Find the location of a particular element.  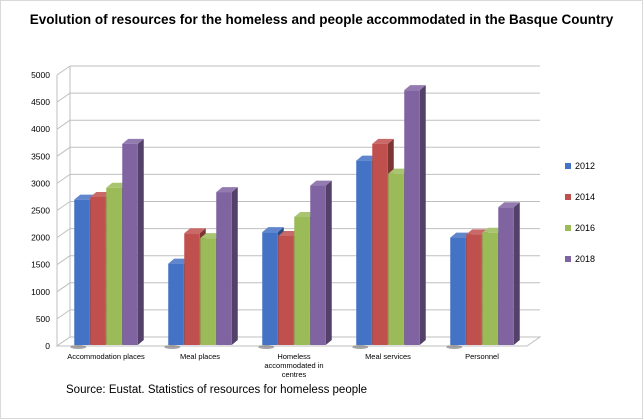

legend-label: 2012 is located at coordinates (585, 166).